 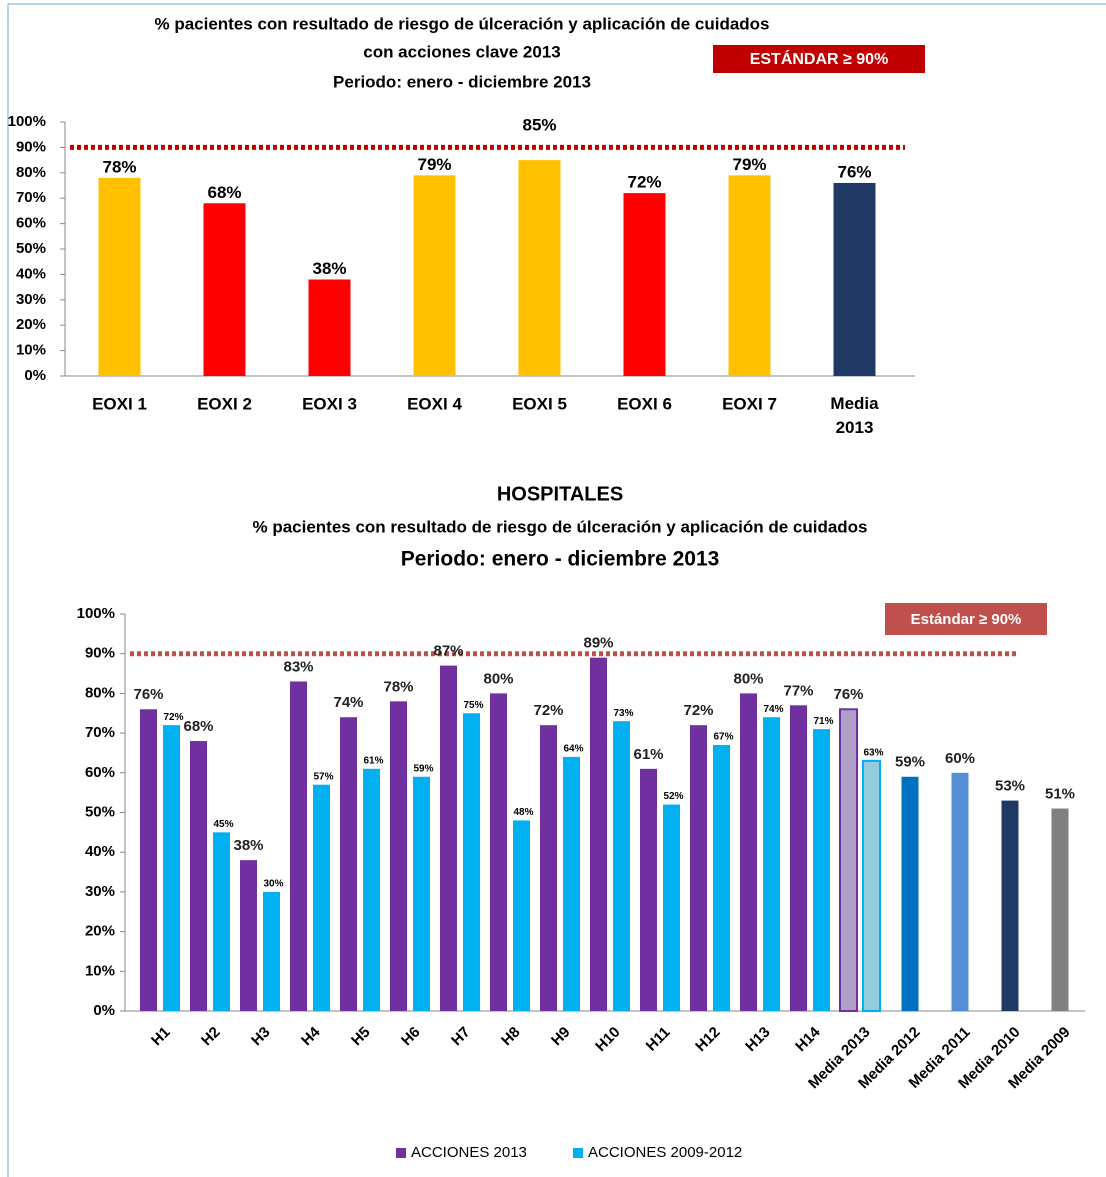 I want to click on value-label: 73%, so click(x=623, y=713).